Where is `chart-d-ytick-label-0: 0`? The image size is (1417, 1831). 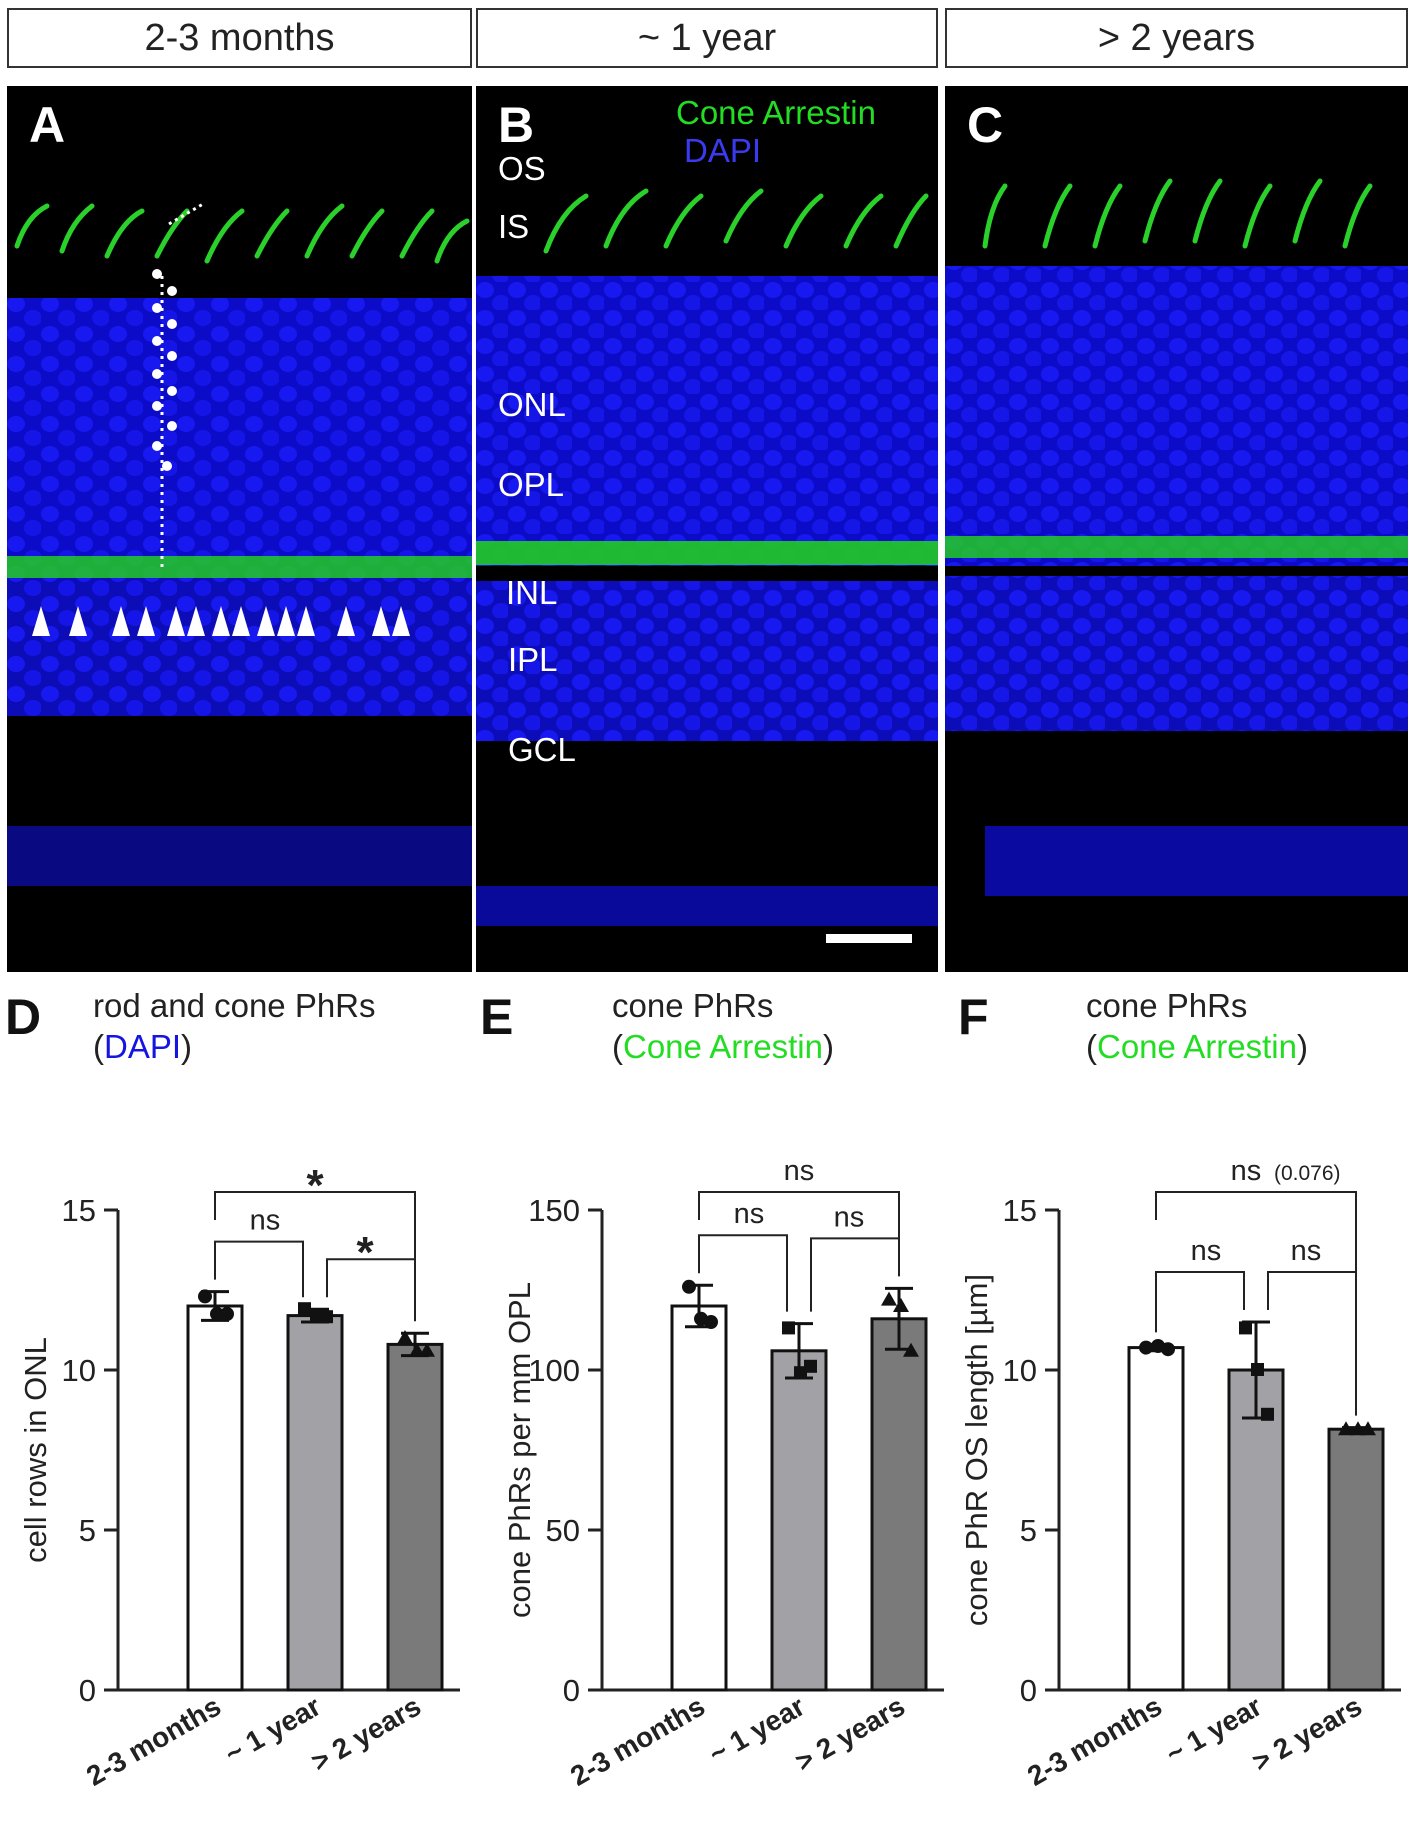
chart-d-ytick-label-0: 0 is located at coordinates (87, 1690).